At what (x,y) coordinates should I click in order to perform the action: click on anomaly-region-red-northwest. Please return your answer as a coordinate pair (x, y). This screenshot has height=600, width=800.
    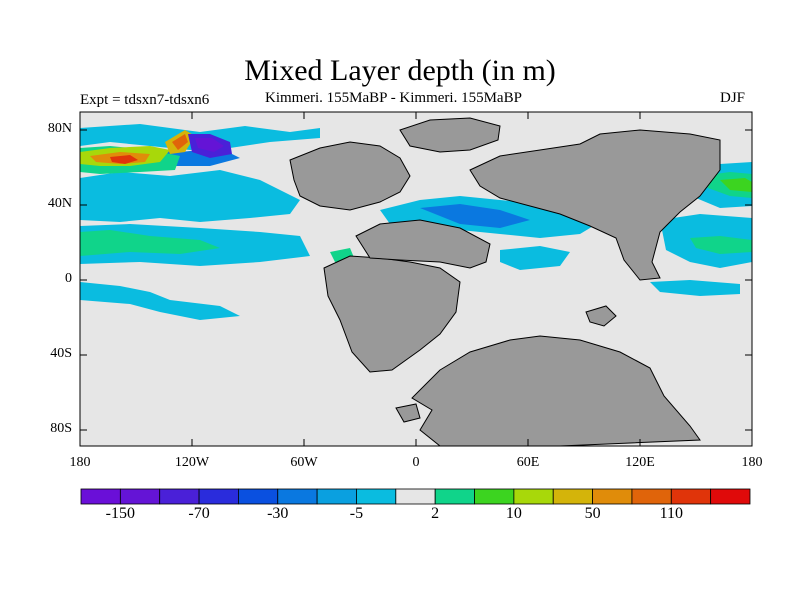
    Looking at the image, I should click on (124, 159).